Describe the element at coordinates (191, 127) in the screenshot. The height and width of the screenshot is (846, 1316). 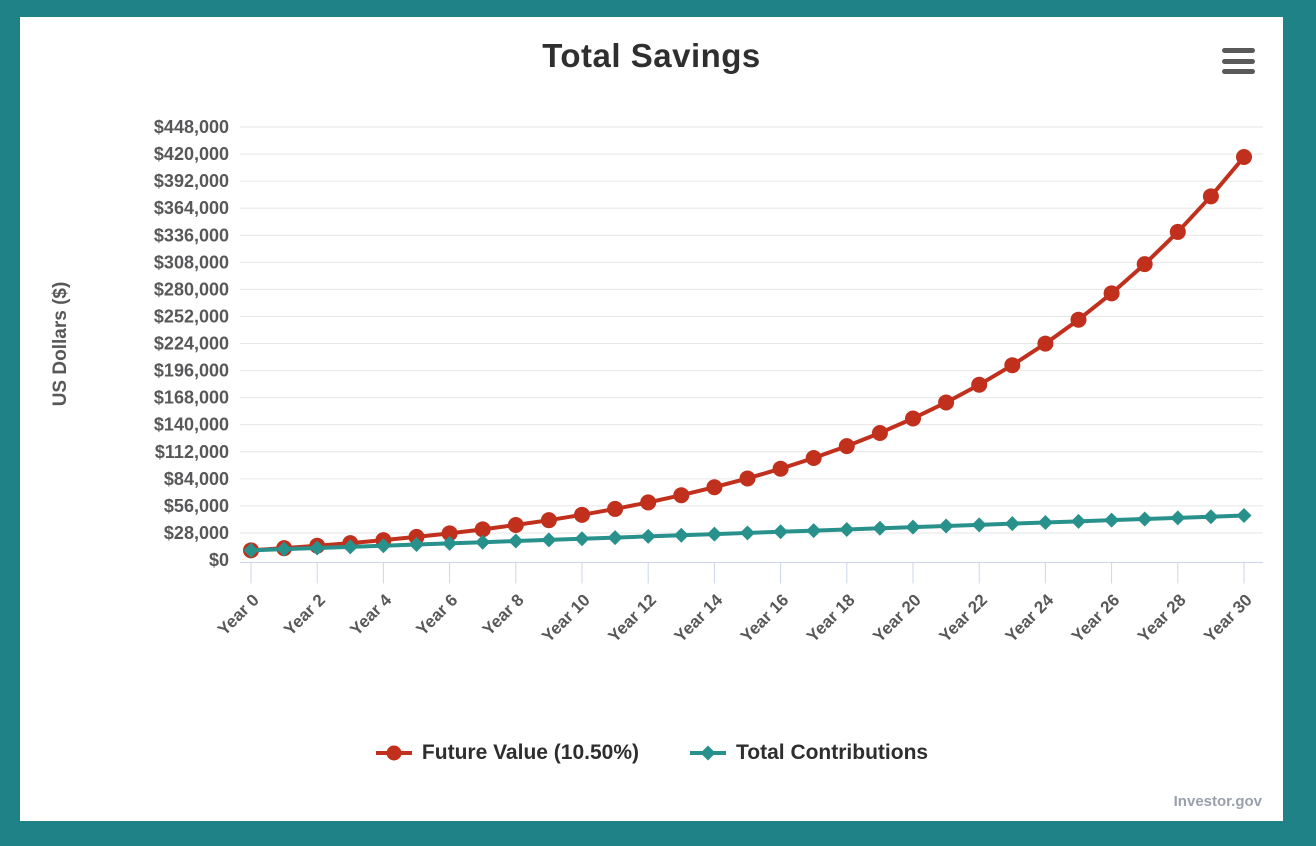
I see `y-axis-tick-label: $448,000` at that location.